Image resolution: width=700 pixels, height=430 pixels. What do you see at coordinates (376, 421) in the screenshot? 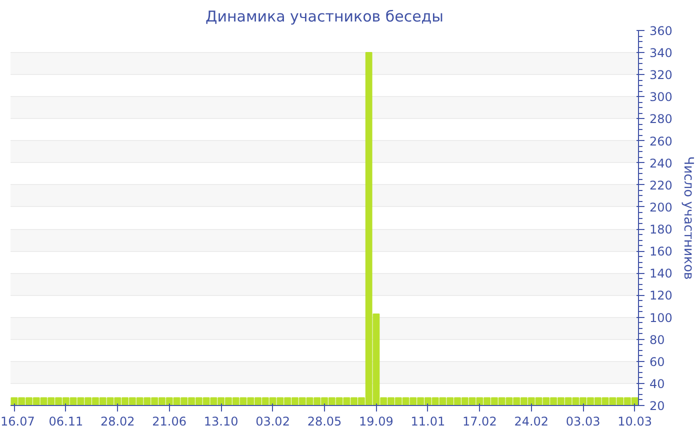
I see `x-tick-label: 19.09` at bounding box center [376, 421].